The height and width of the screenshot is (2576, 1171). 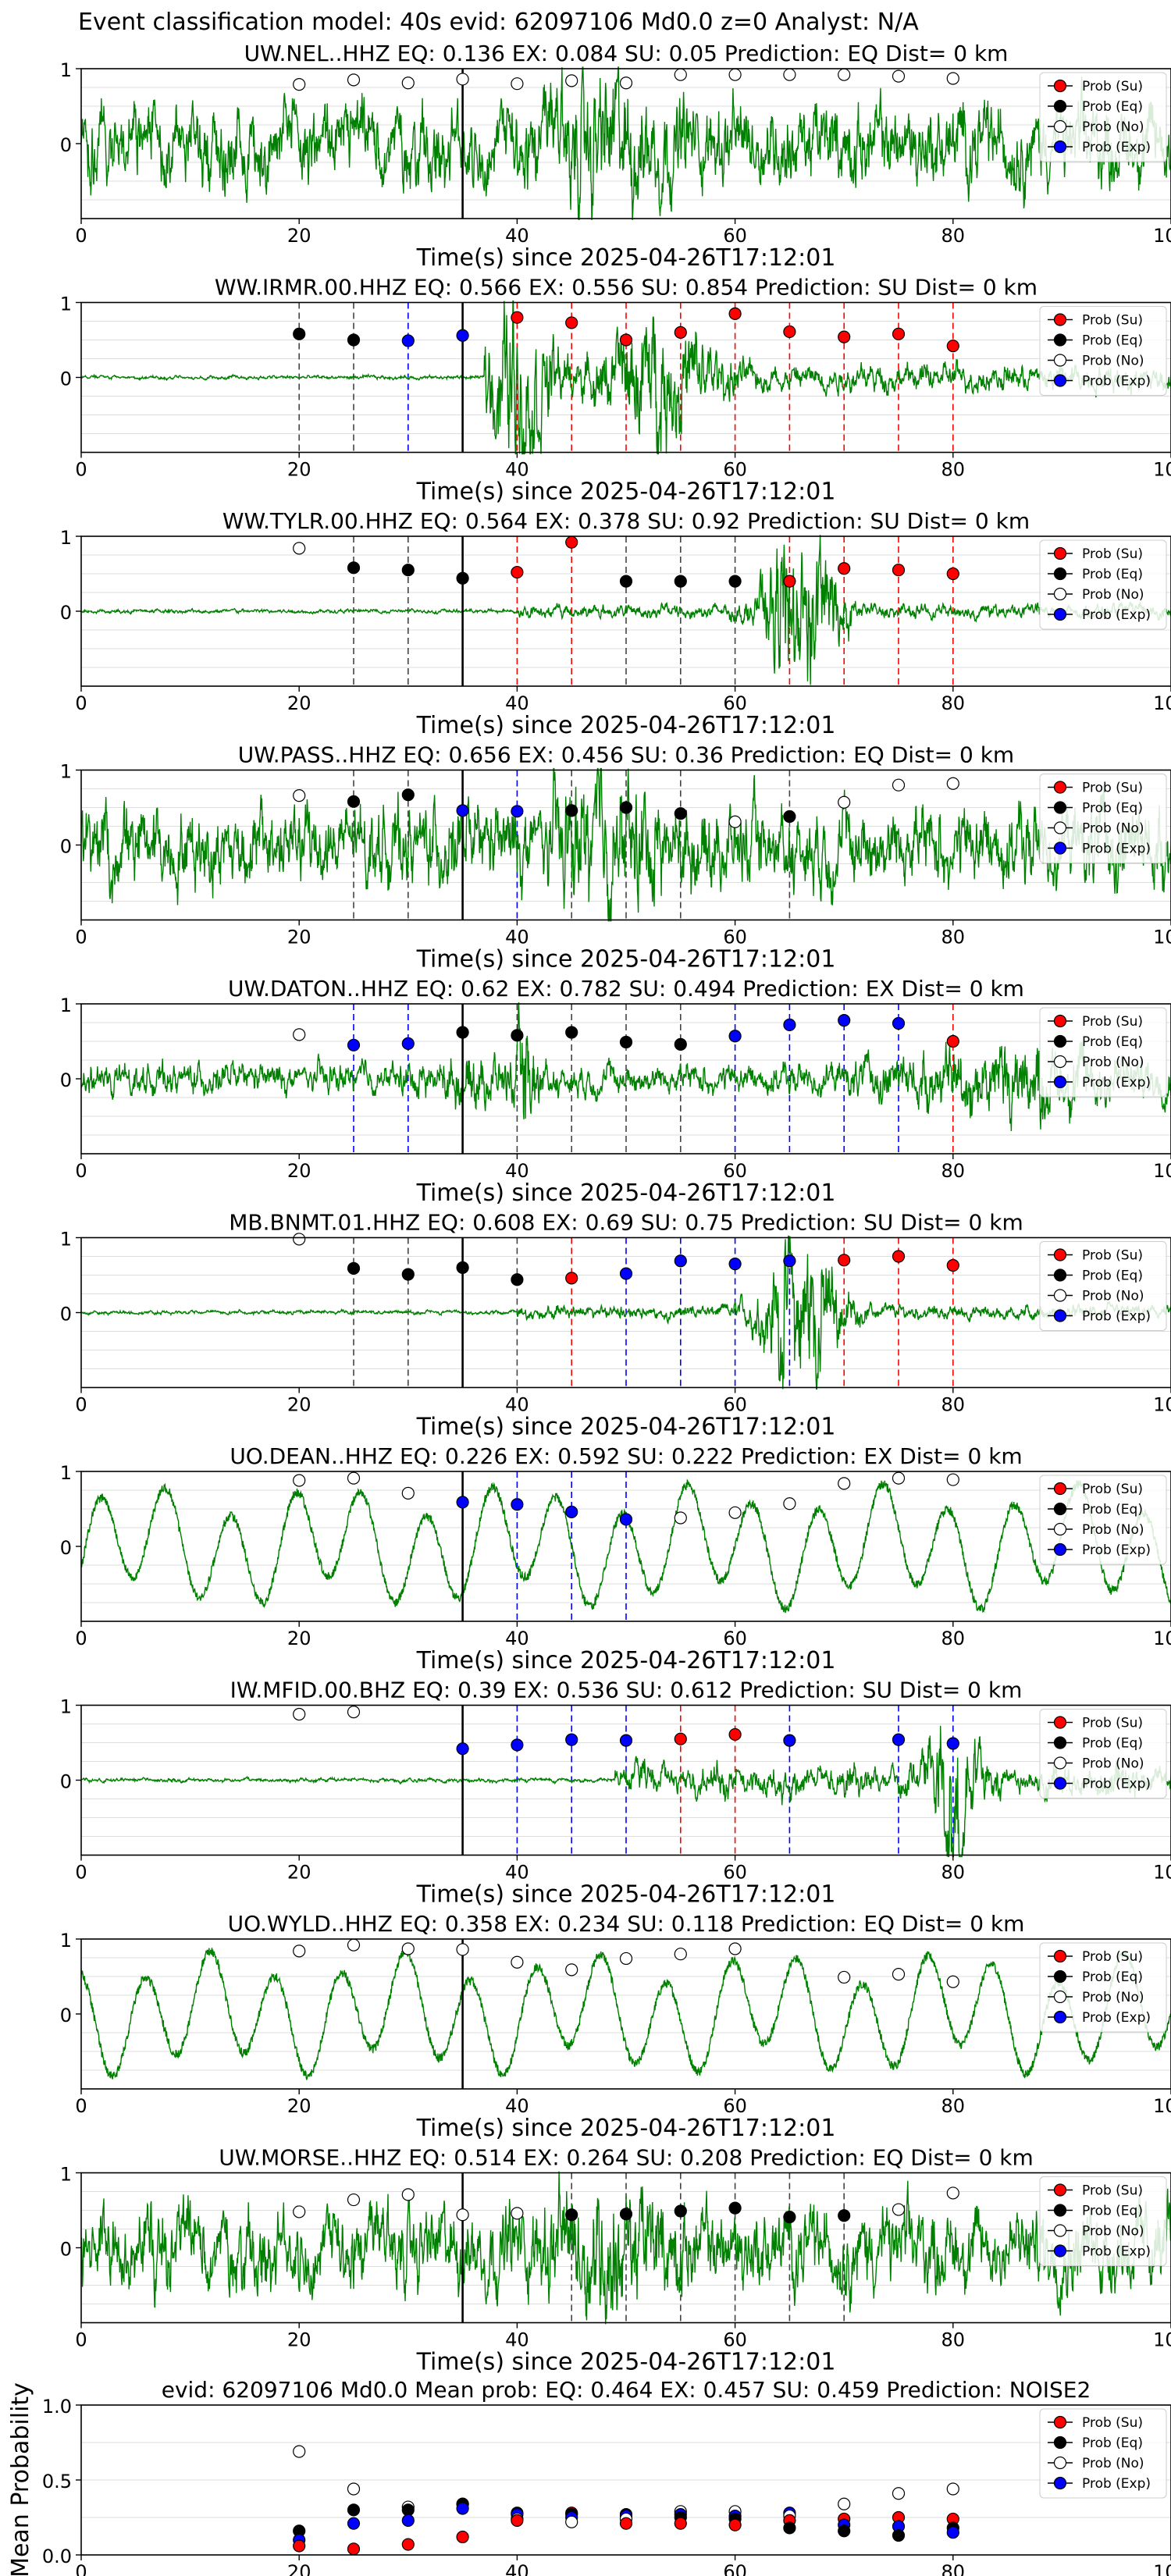 What do you see at coordinates (1113, 1998) in the screenshot?
I see `legend-label: Prob (No)` at bounding box center [1113, 1998].